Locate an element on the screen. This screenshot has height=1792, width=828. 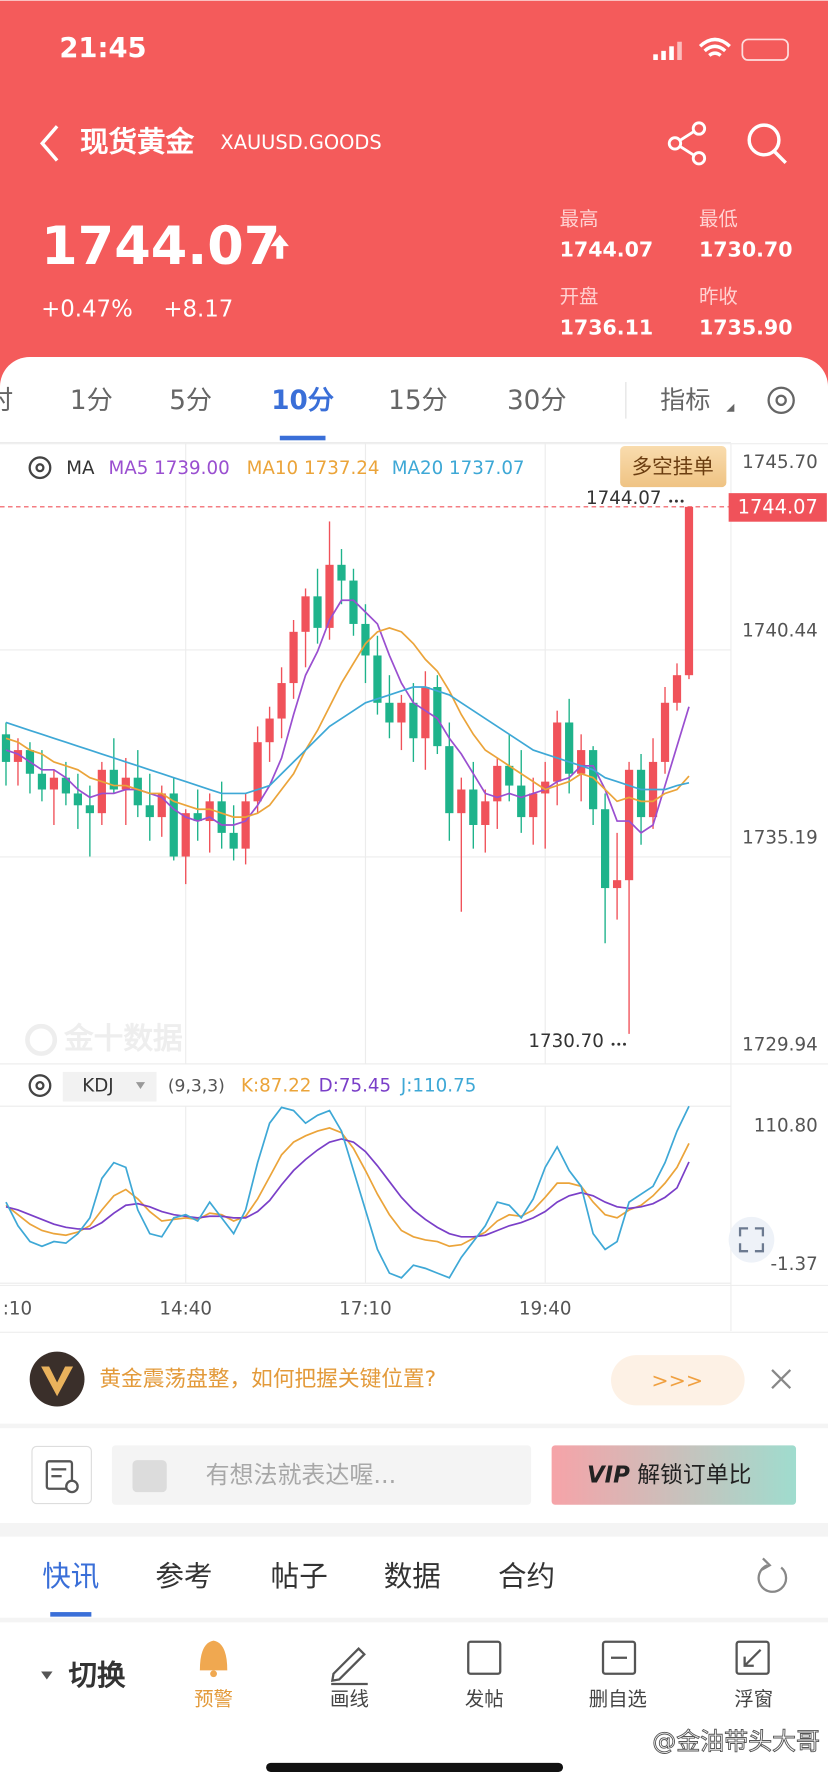
spacer is located at coordinates (414, 1341).